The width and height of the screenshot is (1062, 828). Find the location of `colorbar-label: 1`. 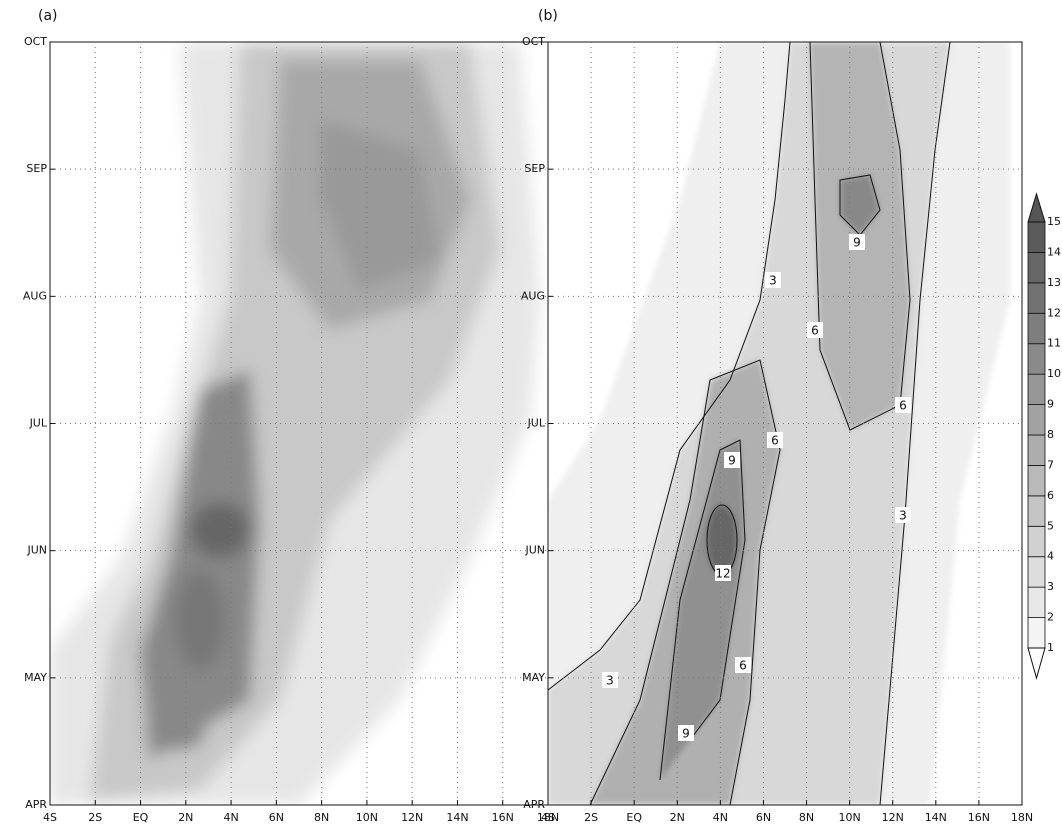

colorbar-label: 1 is located at coordinates (1050, 647).